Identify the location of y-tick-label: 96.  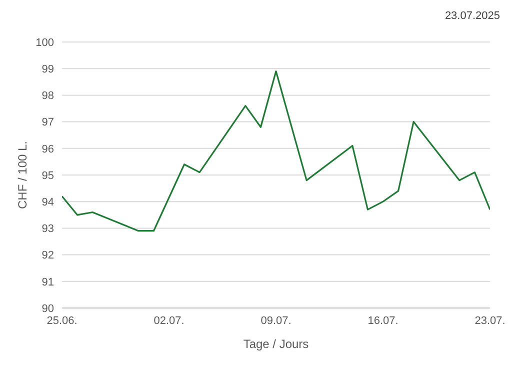
(48, 149).